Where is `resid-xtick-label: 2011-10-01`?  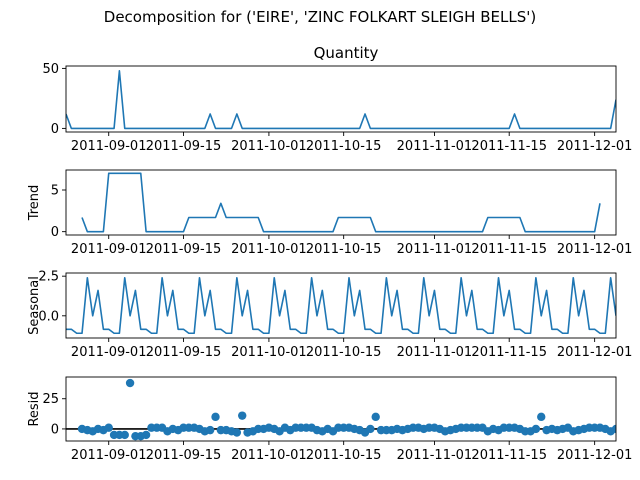
resid-xtick-label: 2011-10-01 is located at coordinates (269, 455).